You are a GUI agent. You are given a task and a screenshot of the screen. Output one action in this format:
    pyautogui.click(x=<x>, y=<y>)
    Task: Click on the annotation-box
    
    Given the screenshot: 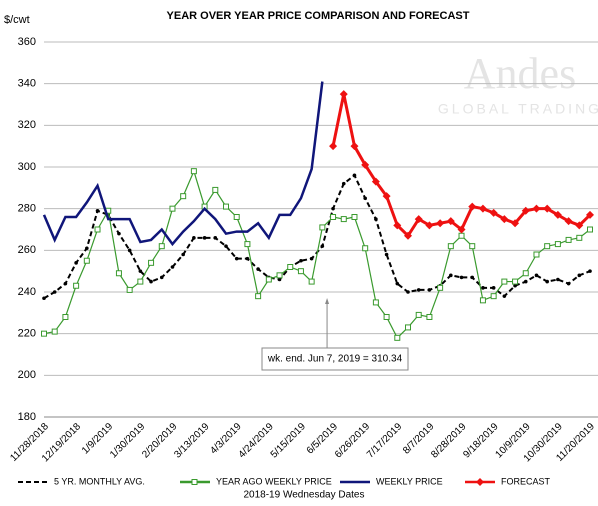 What is the action you would take?
    pyautogui.click(x=335, y=359)
    